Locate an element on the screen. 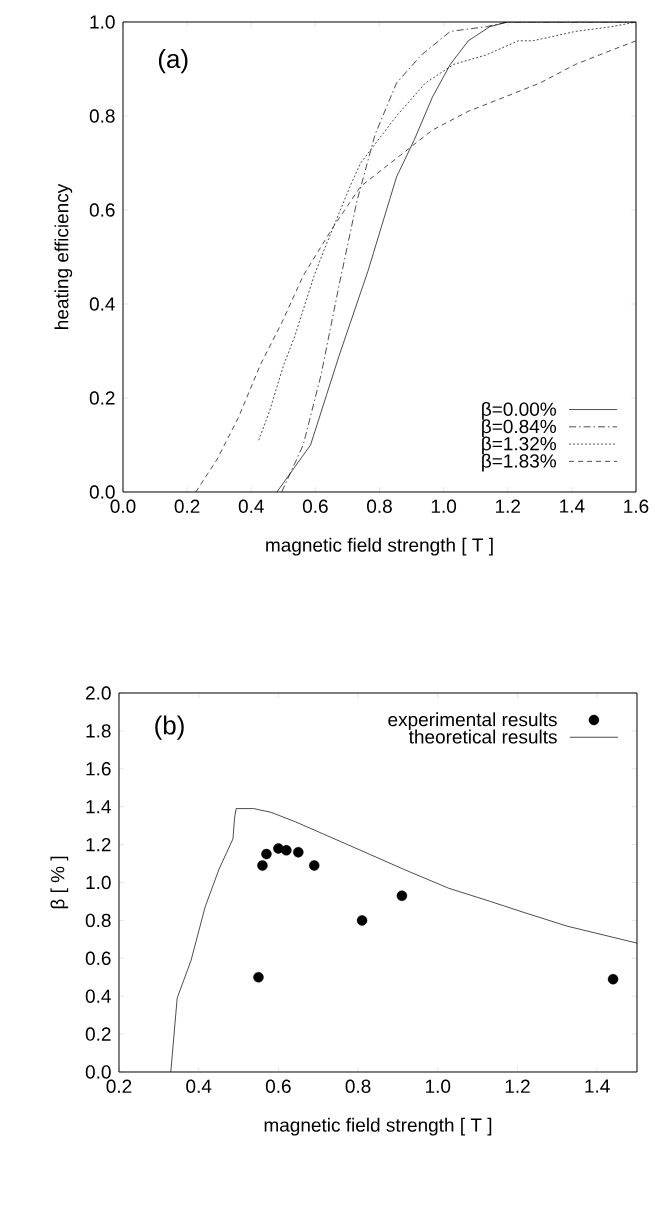  y-tick-label: 1.4 is located at coordinates (98, 807).